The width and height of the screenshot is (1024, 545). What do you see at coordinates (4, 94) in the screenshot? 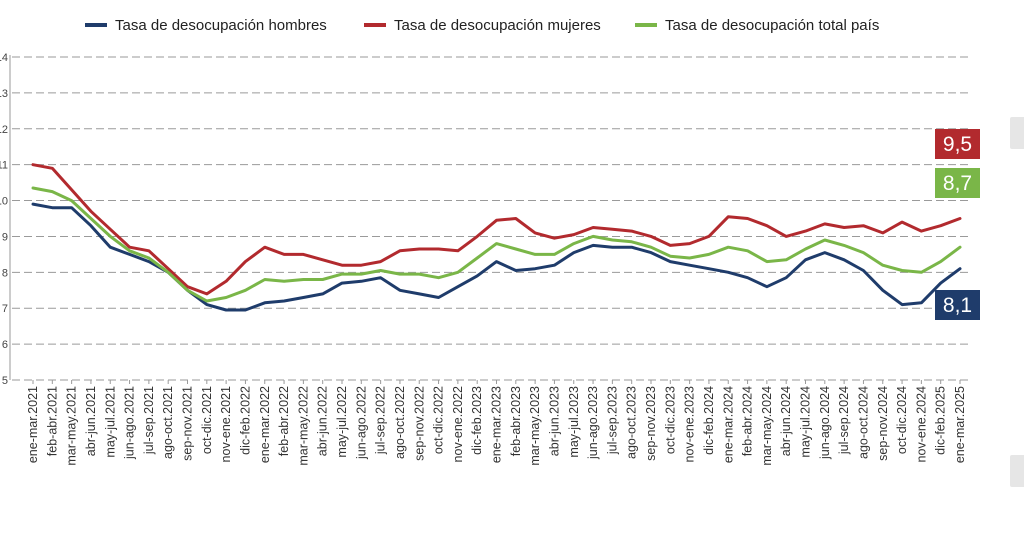
I see `y-tick-label: 13` at bounding box center [4, 94].